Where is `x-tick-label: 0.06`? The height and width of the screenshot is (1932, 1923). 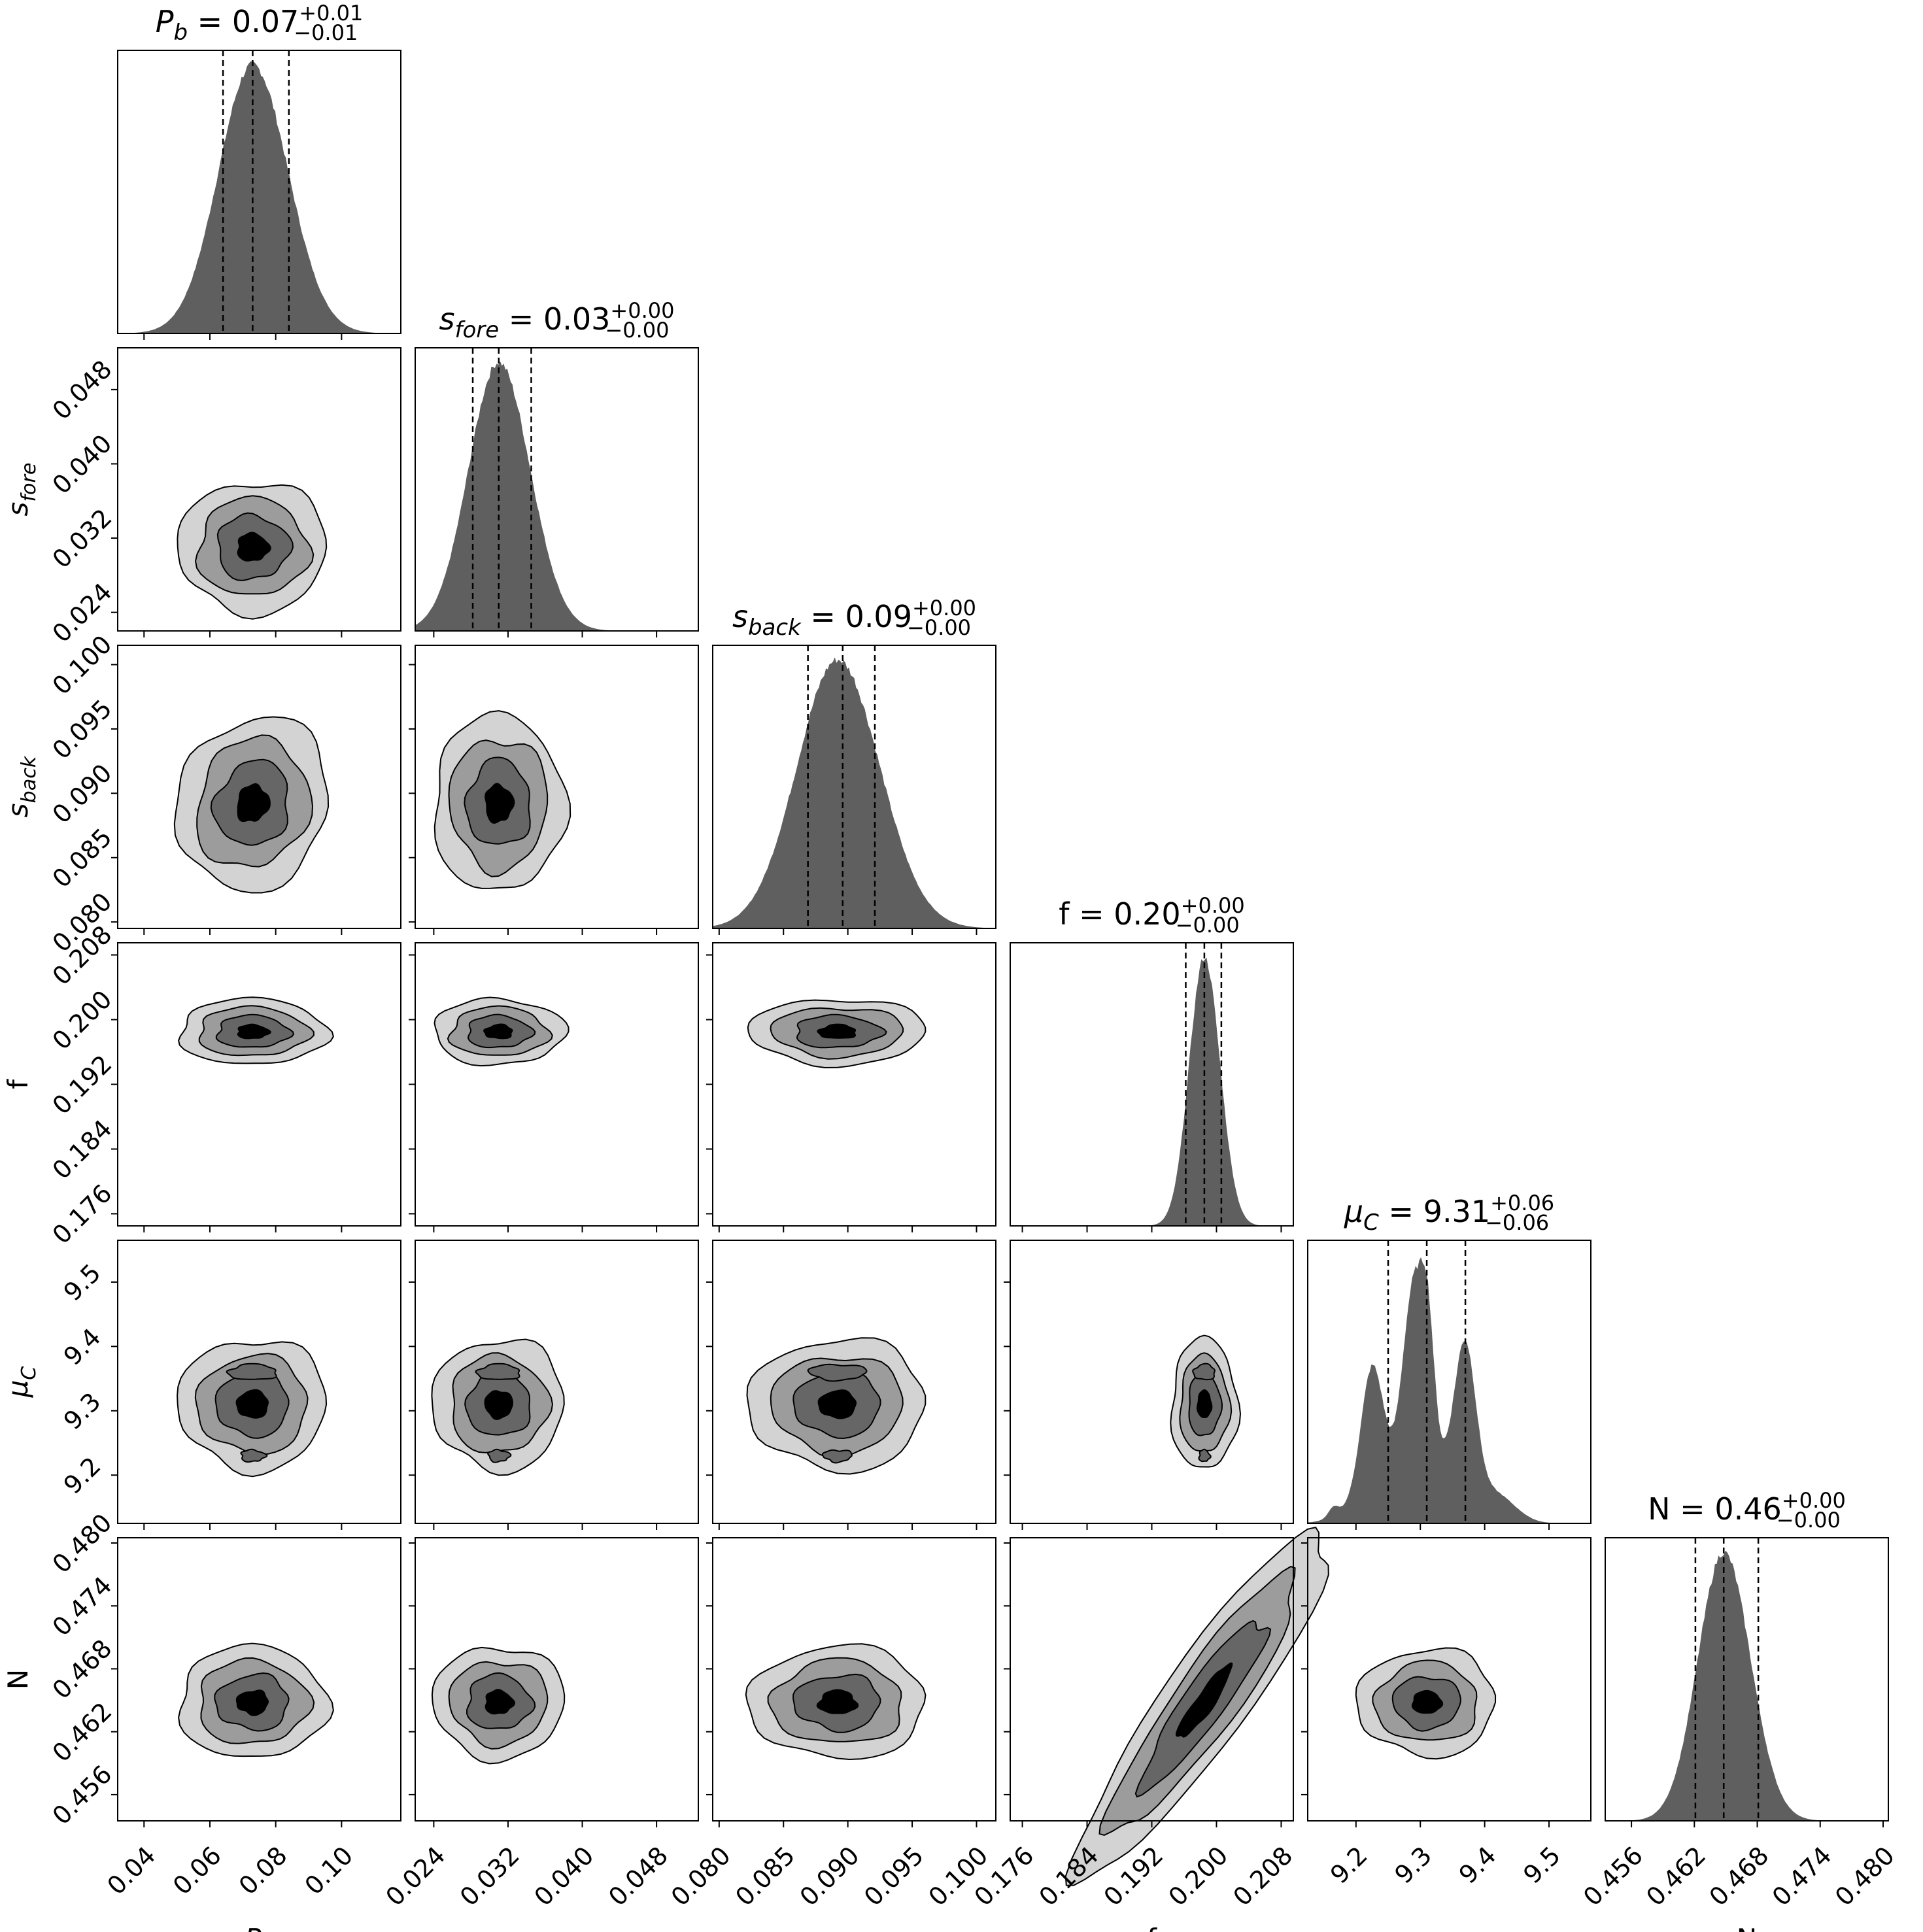 x-tick-label: 0.06 is located at coordinates (197, 1871).